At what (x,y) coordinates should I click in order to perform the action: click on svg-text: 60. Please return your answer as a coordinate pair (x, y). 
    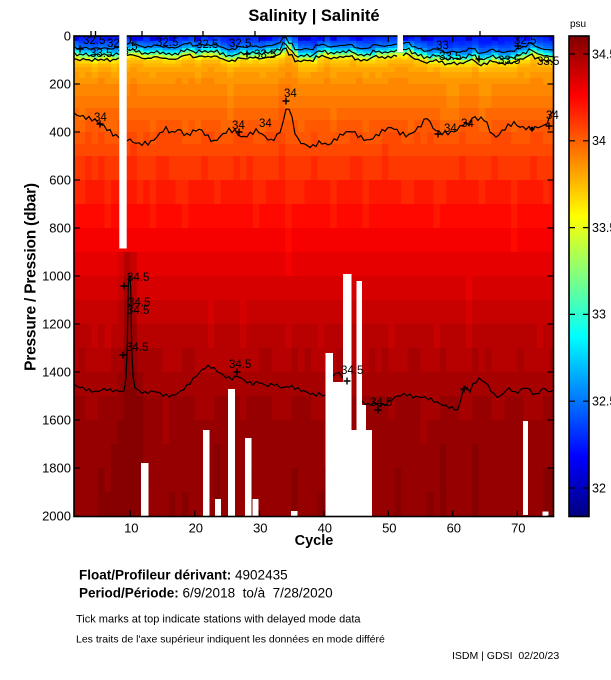
    Looking at the image, I should click on (454, 528).